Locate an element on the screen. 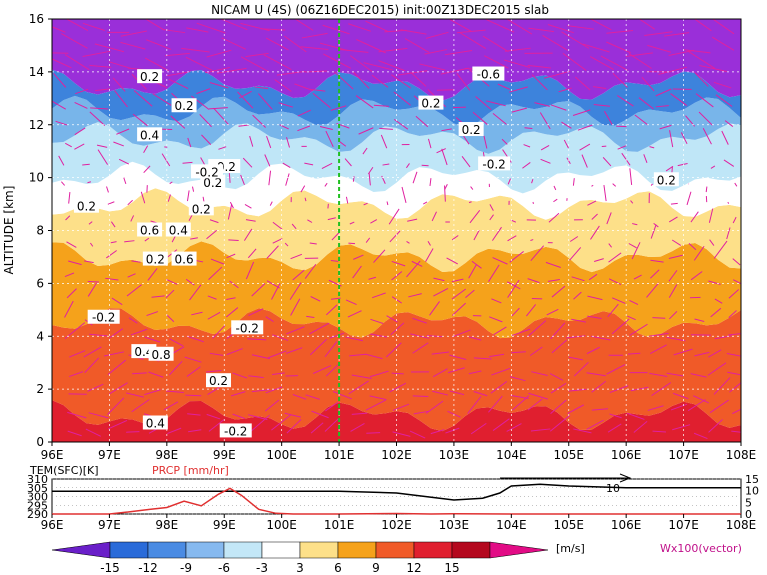  x-tick-label: 105E is located at coordinates (569, 525).